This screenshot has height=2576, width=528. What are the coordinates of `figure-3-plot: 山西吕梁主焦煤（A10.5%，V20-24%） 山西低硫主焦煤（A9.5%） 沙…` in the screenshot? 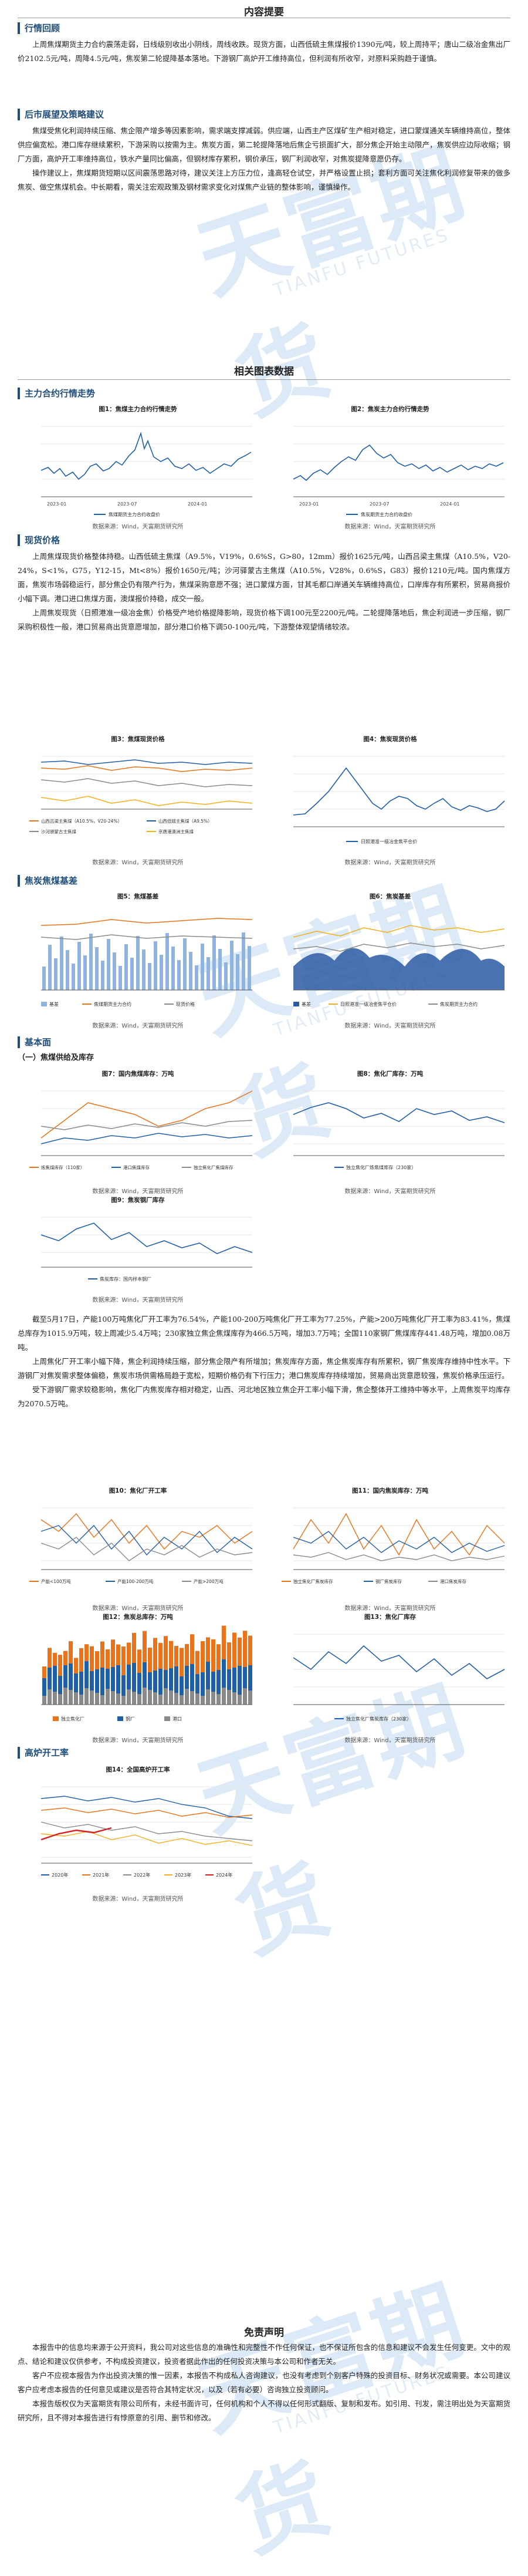 It's located at (141, 795).